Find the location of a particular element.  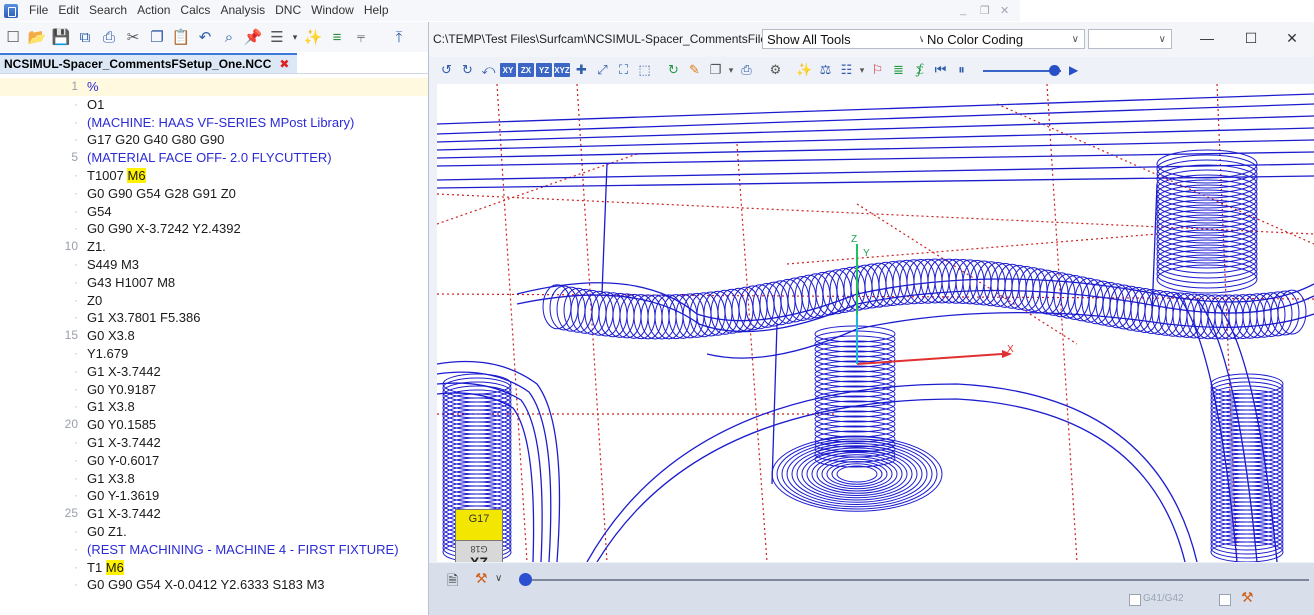

code-line: · G1 X3.7801 F5.386 is located at coordinates (218, 318).